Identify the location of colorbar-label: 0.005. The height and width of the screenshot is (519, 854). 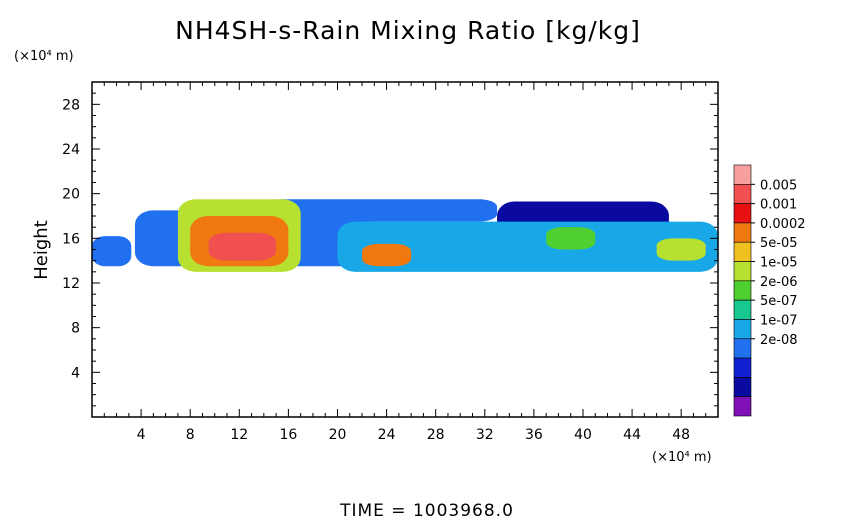
(778, 185).